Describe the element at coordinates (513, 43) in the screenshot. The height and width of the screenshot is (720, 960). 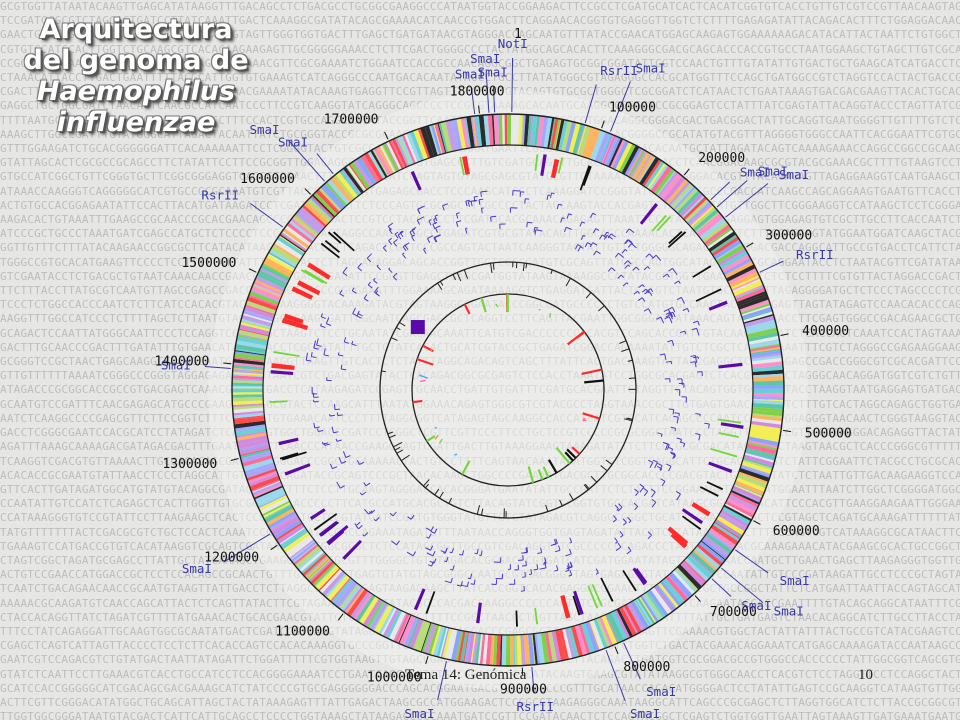
I see `restriction-site-label: NotI` at that location.